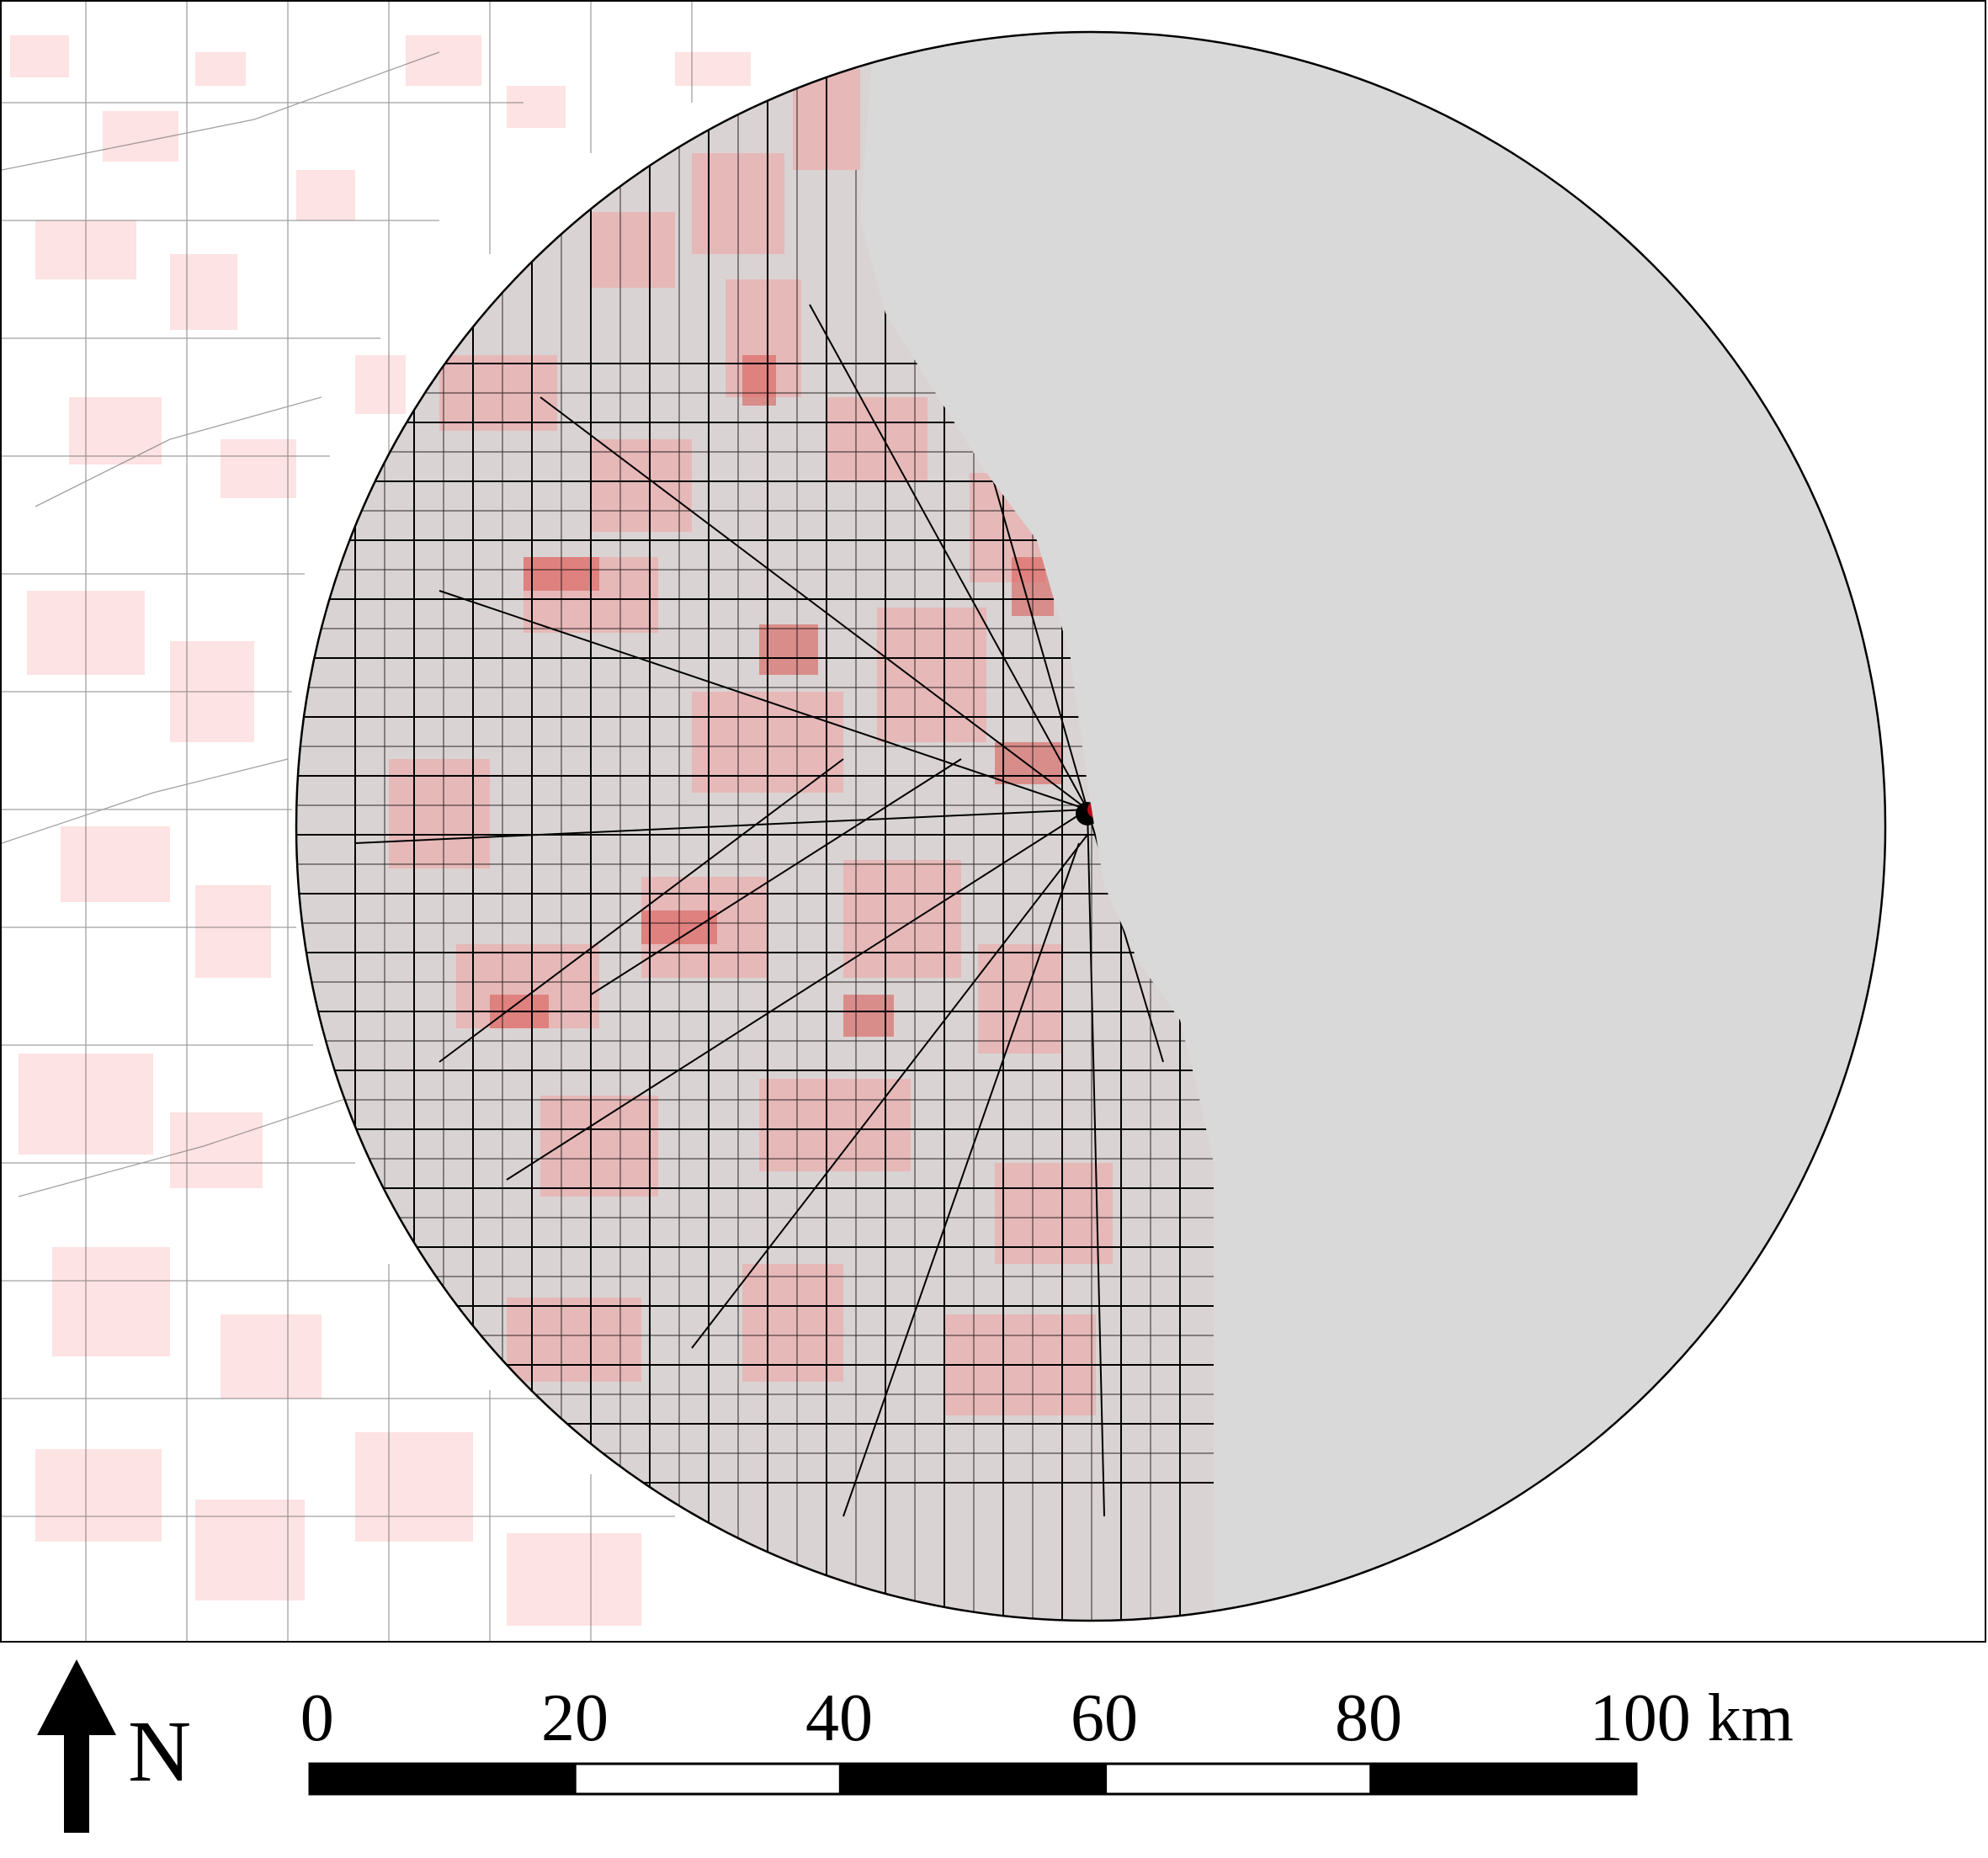 This screenshot has height=1858, width=1988. I want to click on scale-tick-40: 40, so click(839, 1718).